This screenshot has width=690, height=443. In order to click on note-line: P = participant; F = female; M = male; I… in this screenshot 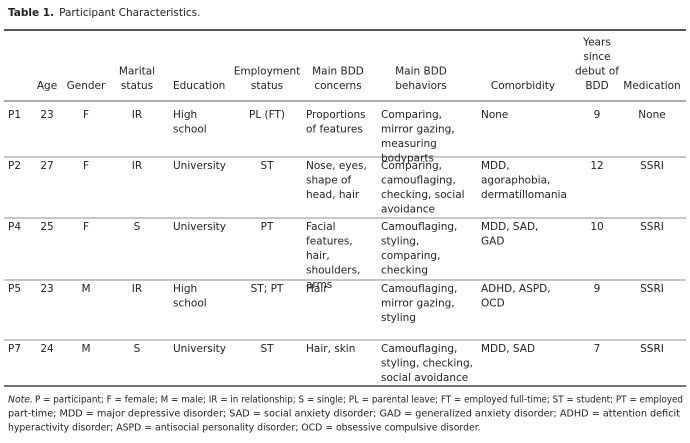, I will do `click(359, 400)`.